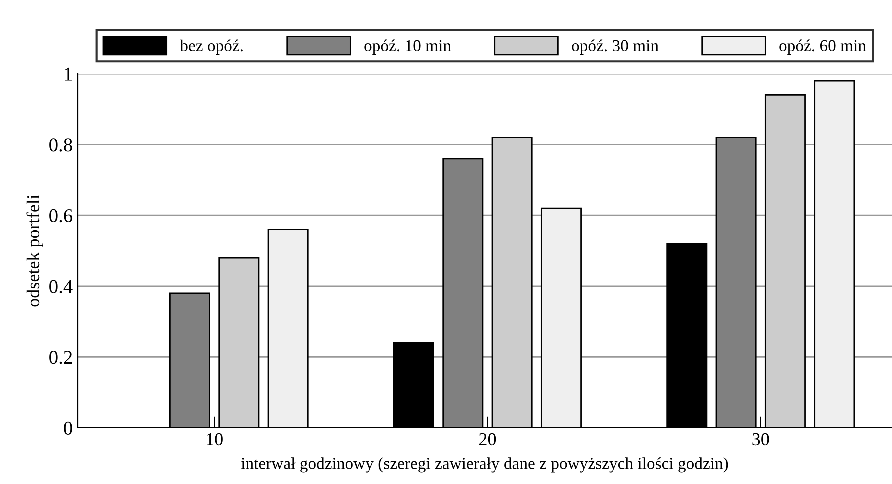 This screenshot has height=484, width=892. Describe the element at coordinates (215, 439) in the screenshot. I see `x-tick-label: 10` at that location.